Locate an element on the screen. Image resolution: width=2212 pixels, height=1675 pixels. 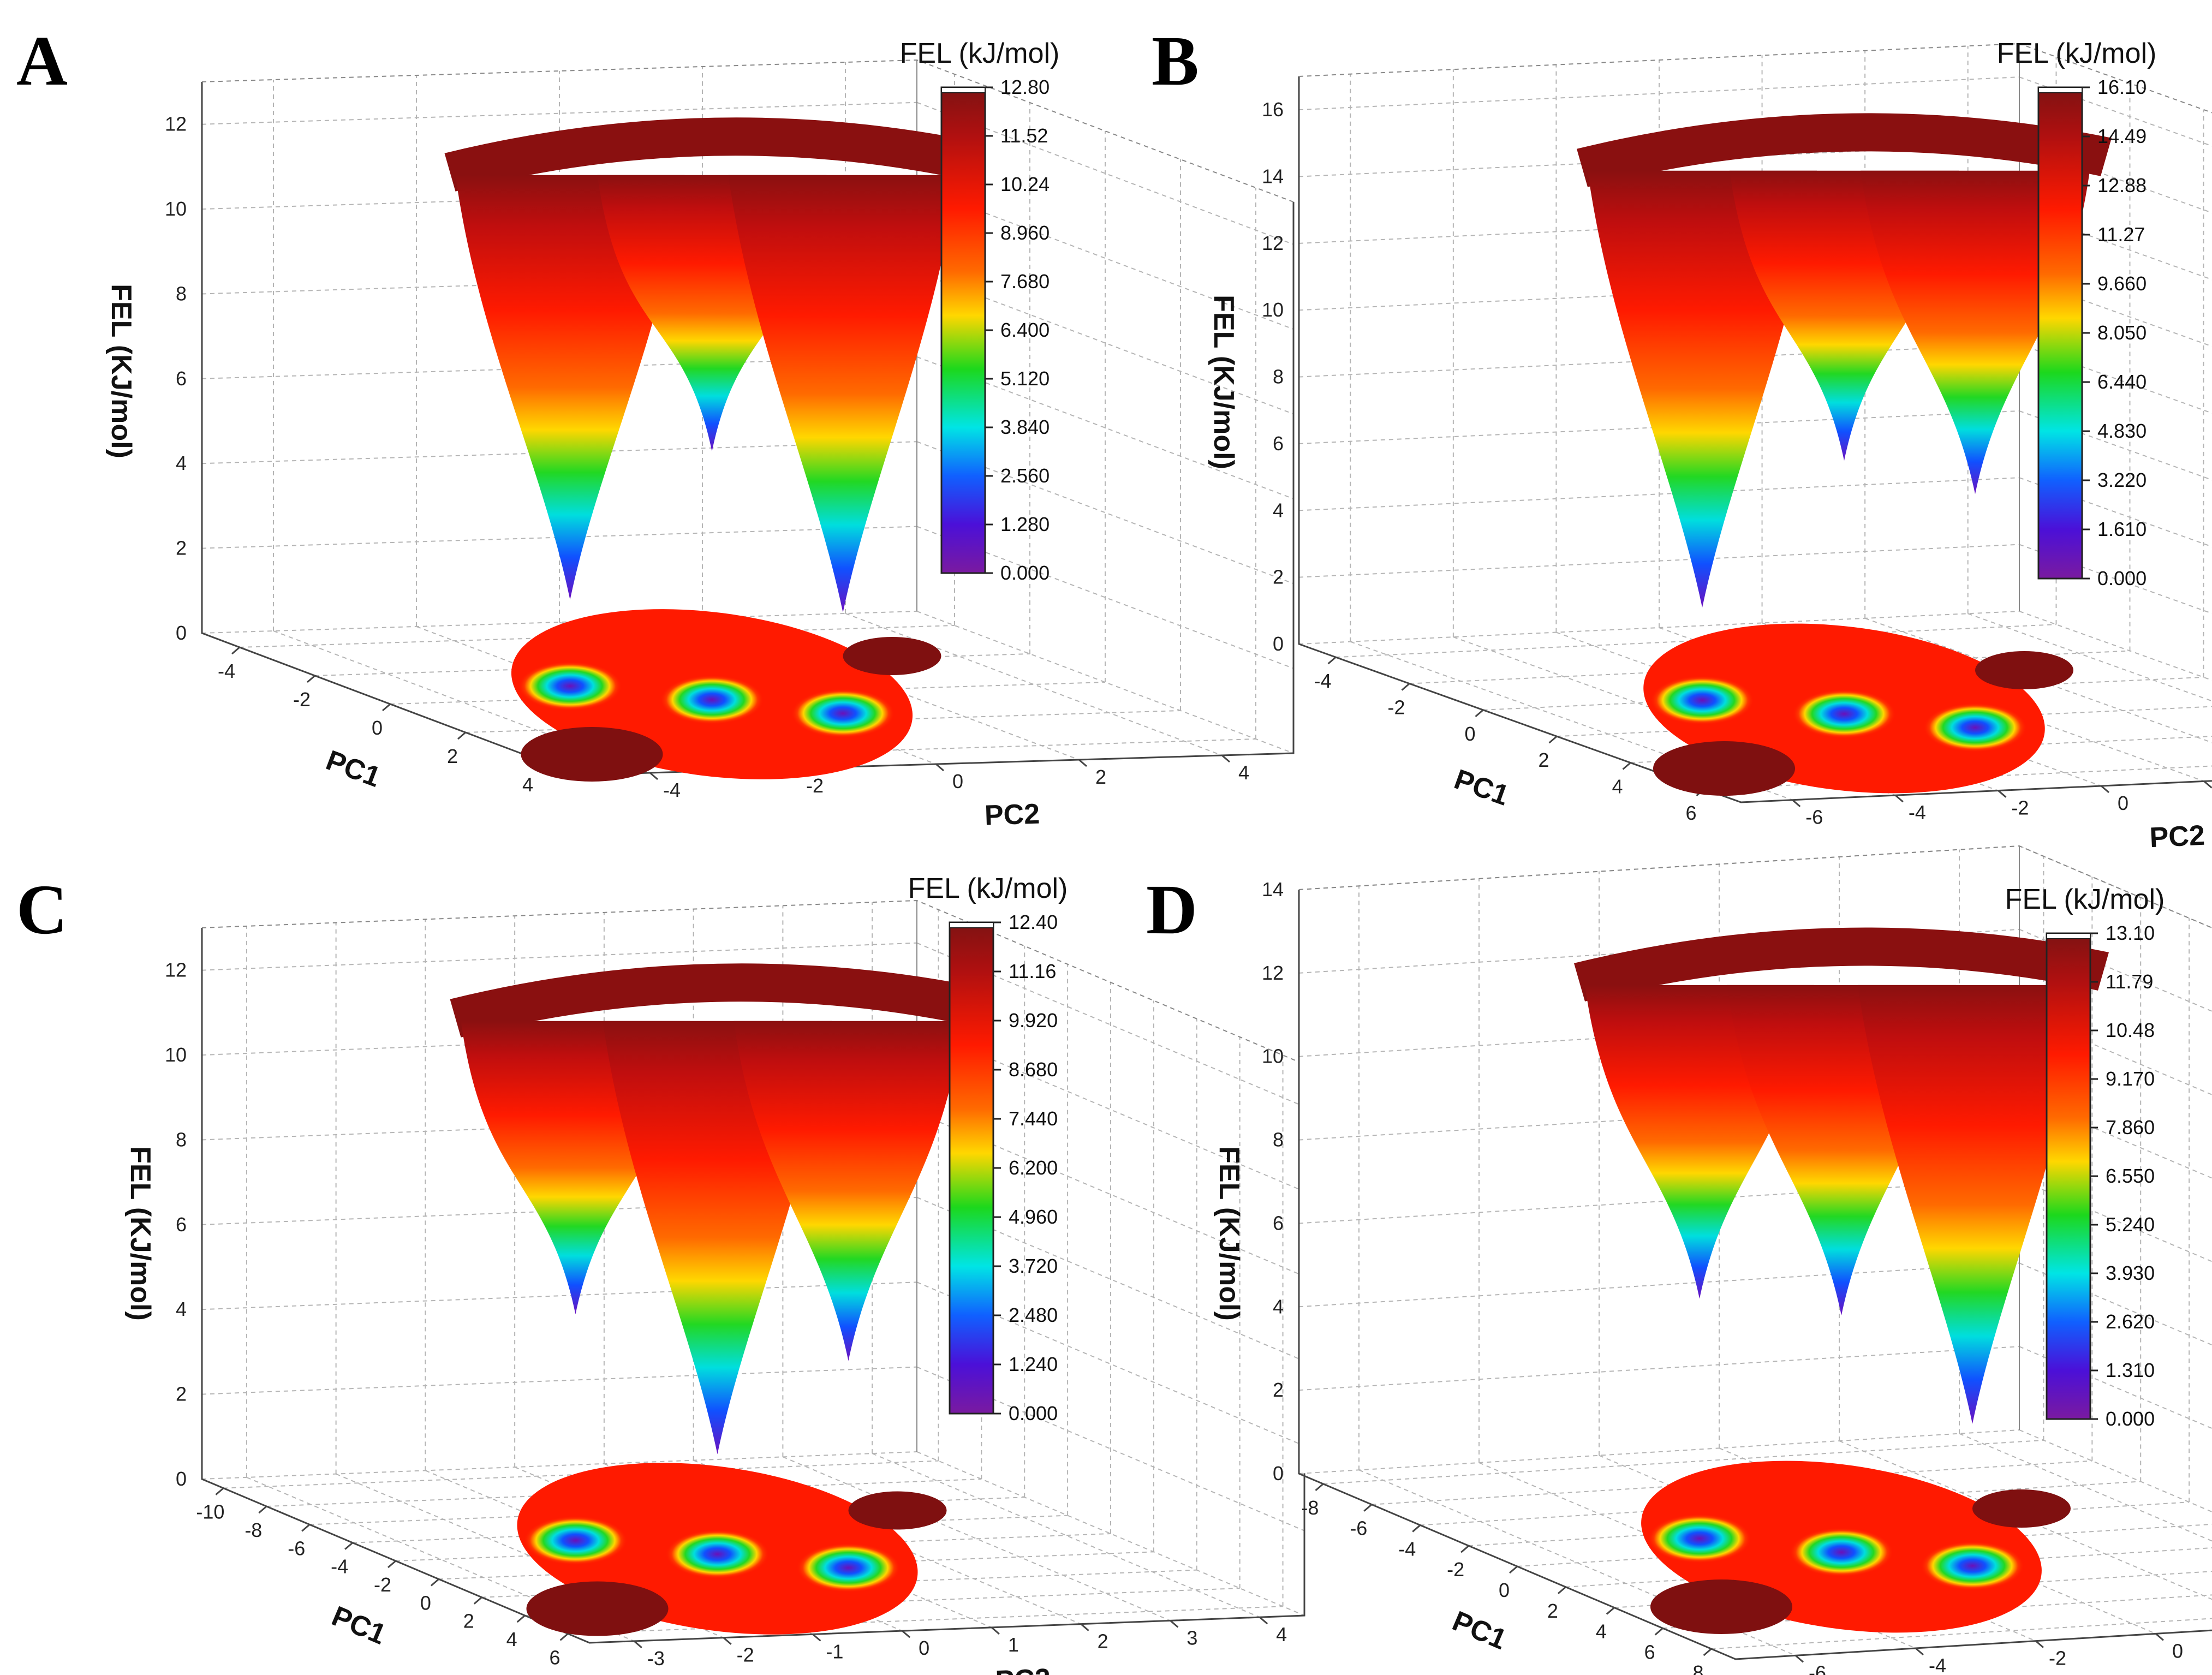
y-tick-label: 3 is located at coordinates (1192, 1638).